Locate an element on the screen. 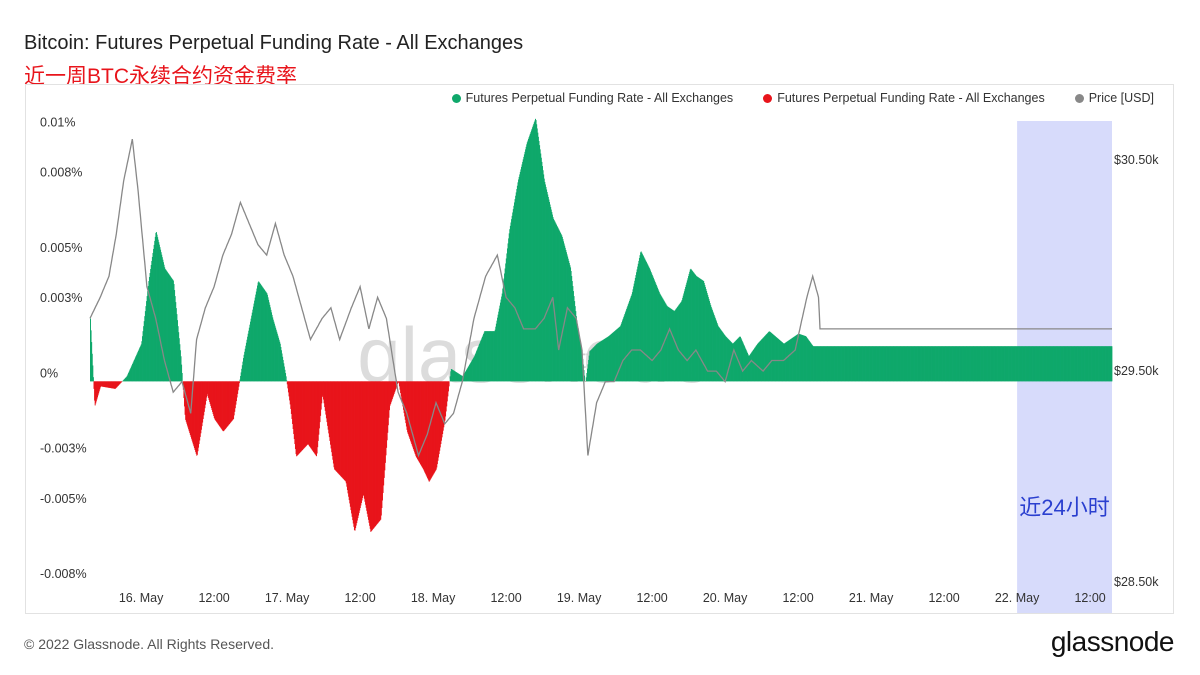 This screenshot has width=1200, height=675. highlight-label: 近24小时 is located at coordinates (1064, 507).